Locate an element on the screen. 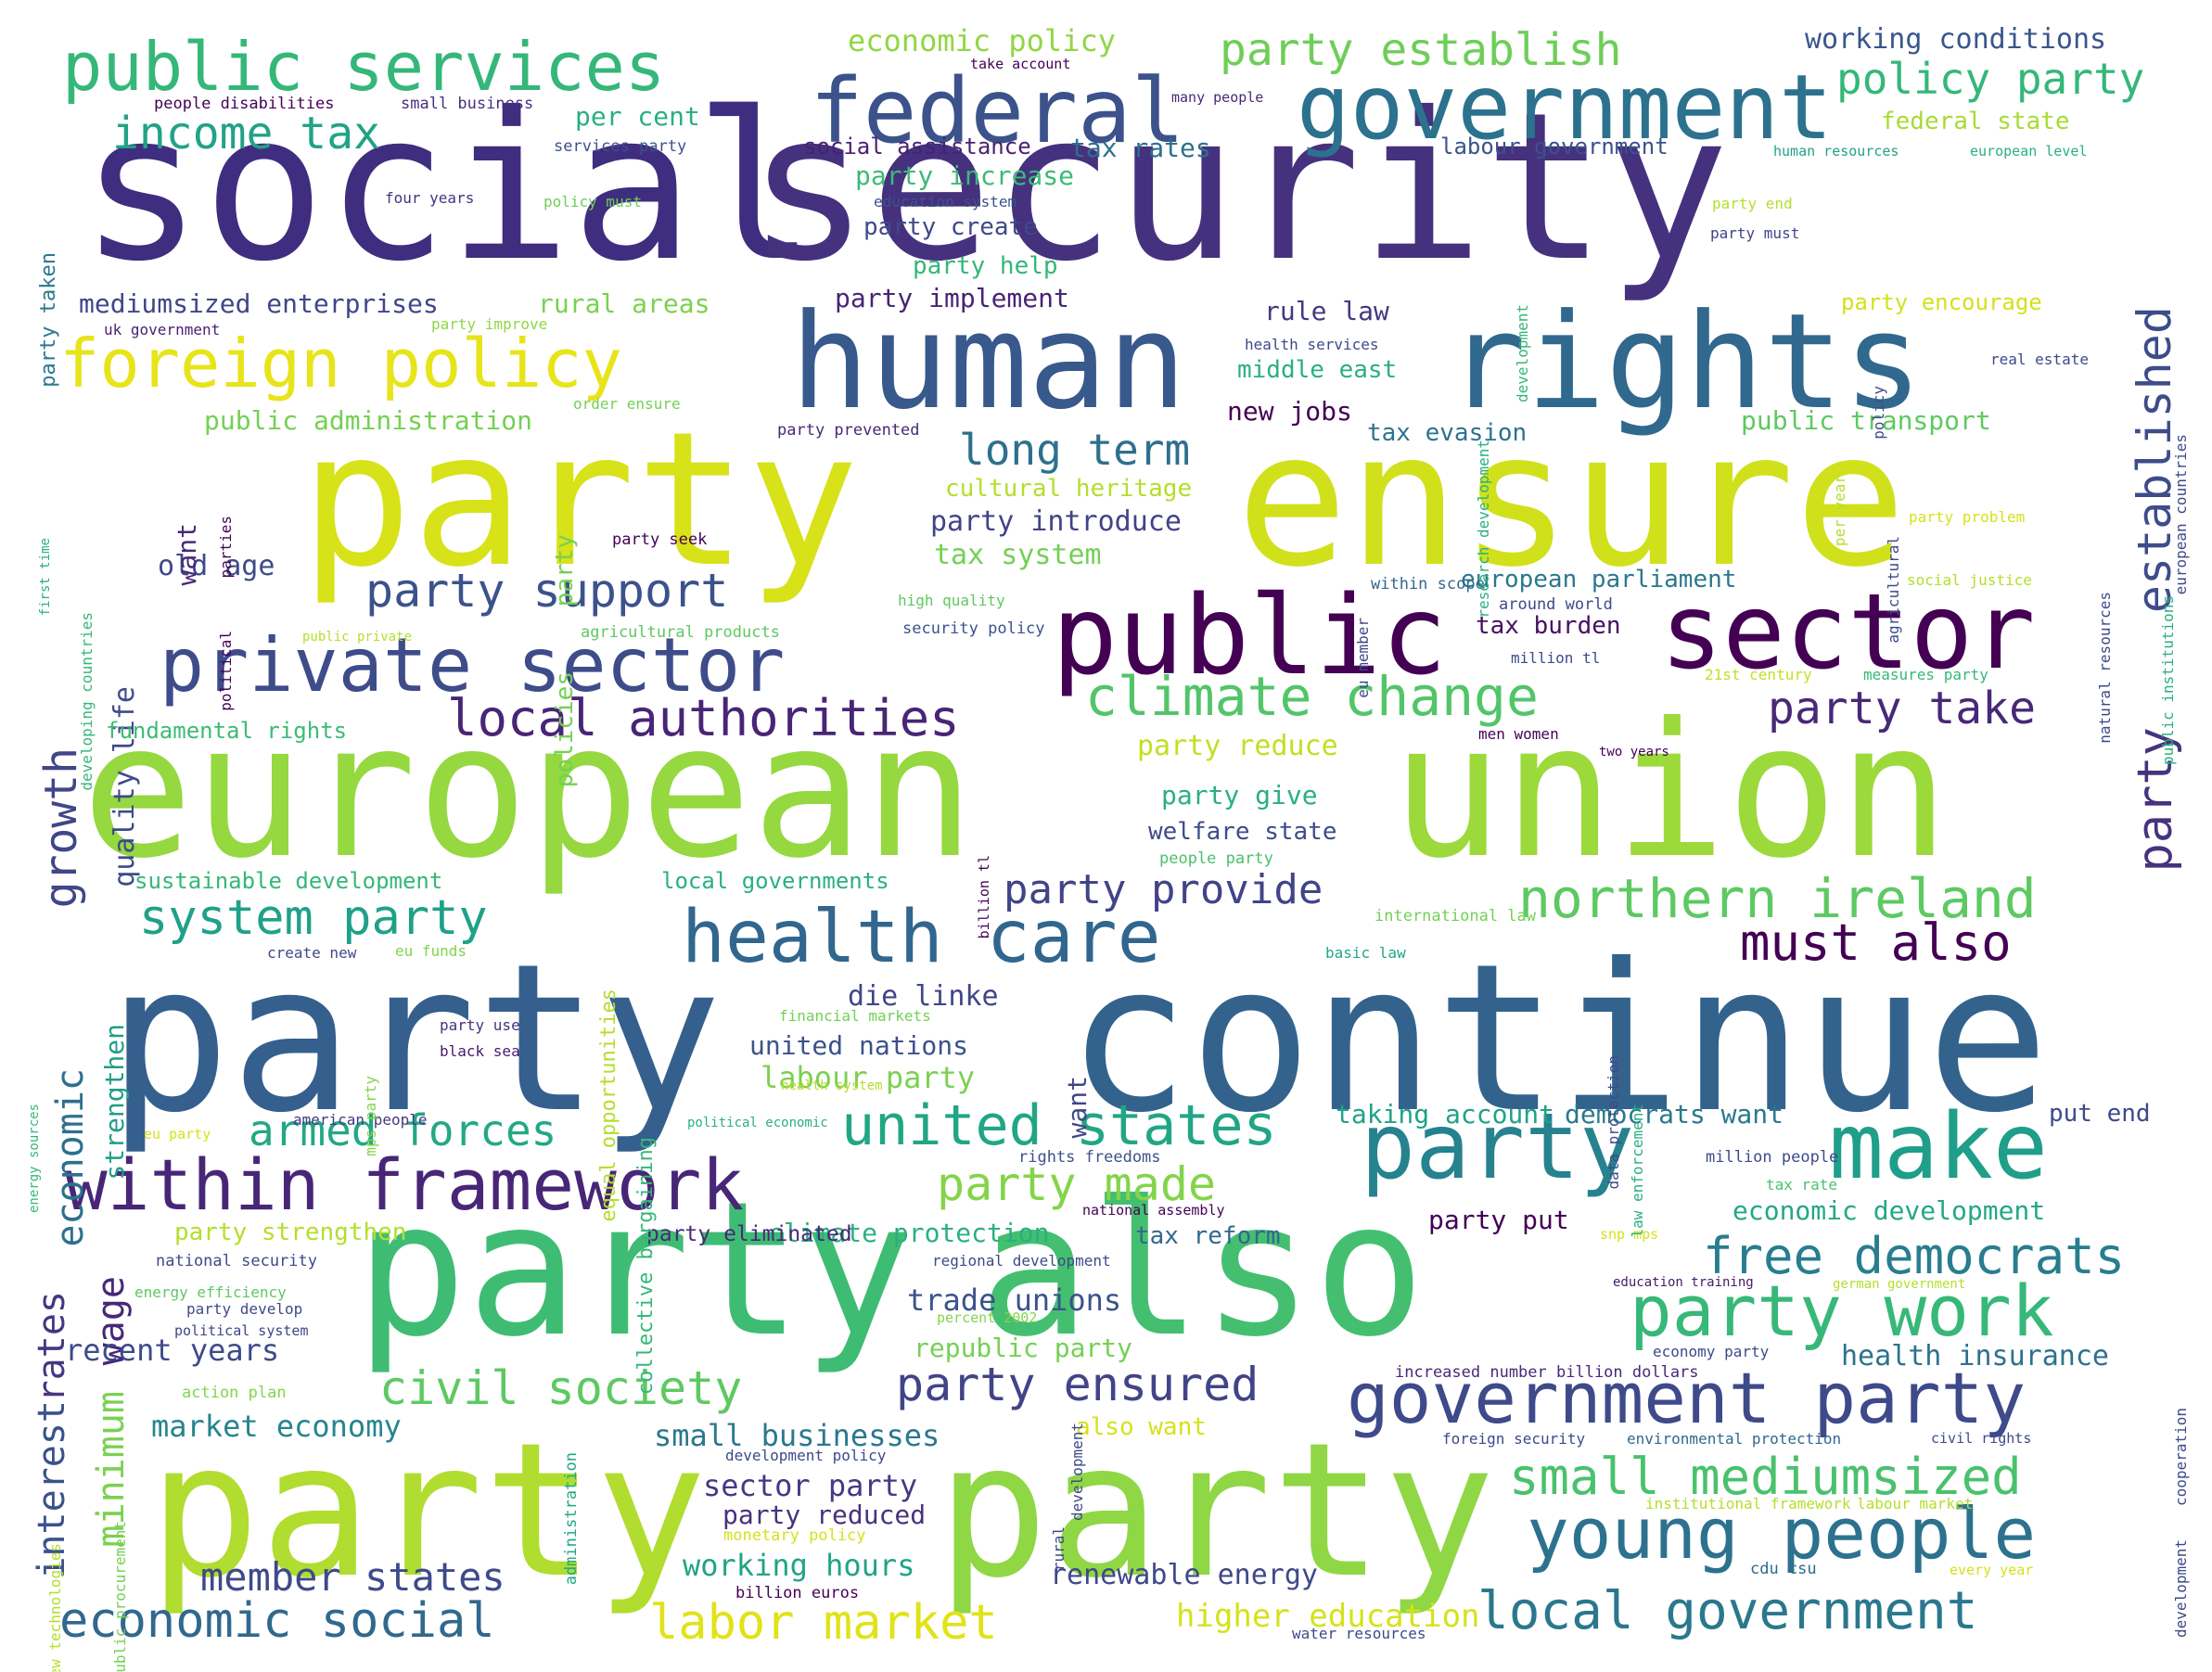 This screenshot has height=1672, width=2212. word: energy efficiency is located at coordinates (210, 1292).